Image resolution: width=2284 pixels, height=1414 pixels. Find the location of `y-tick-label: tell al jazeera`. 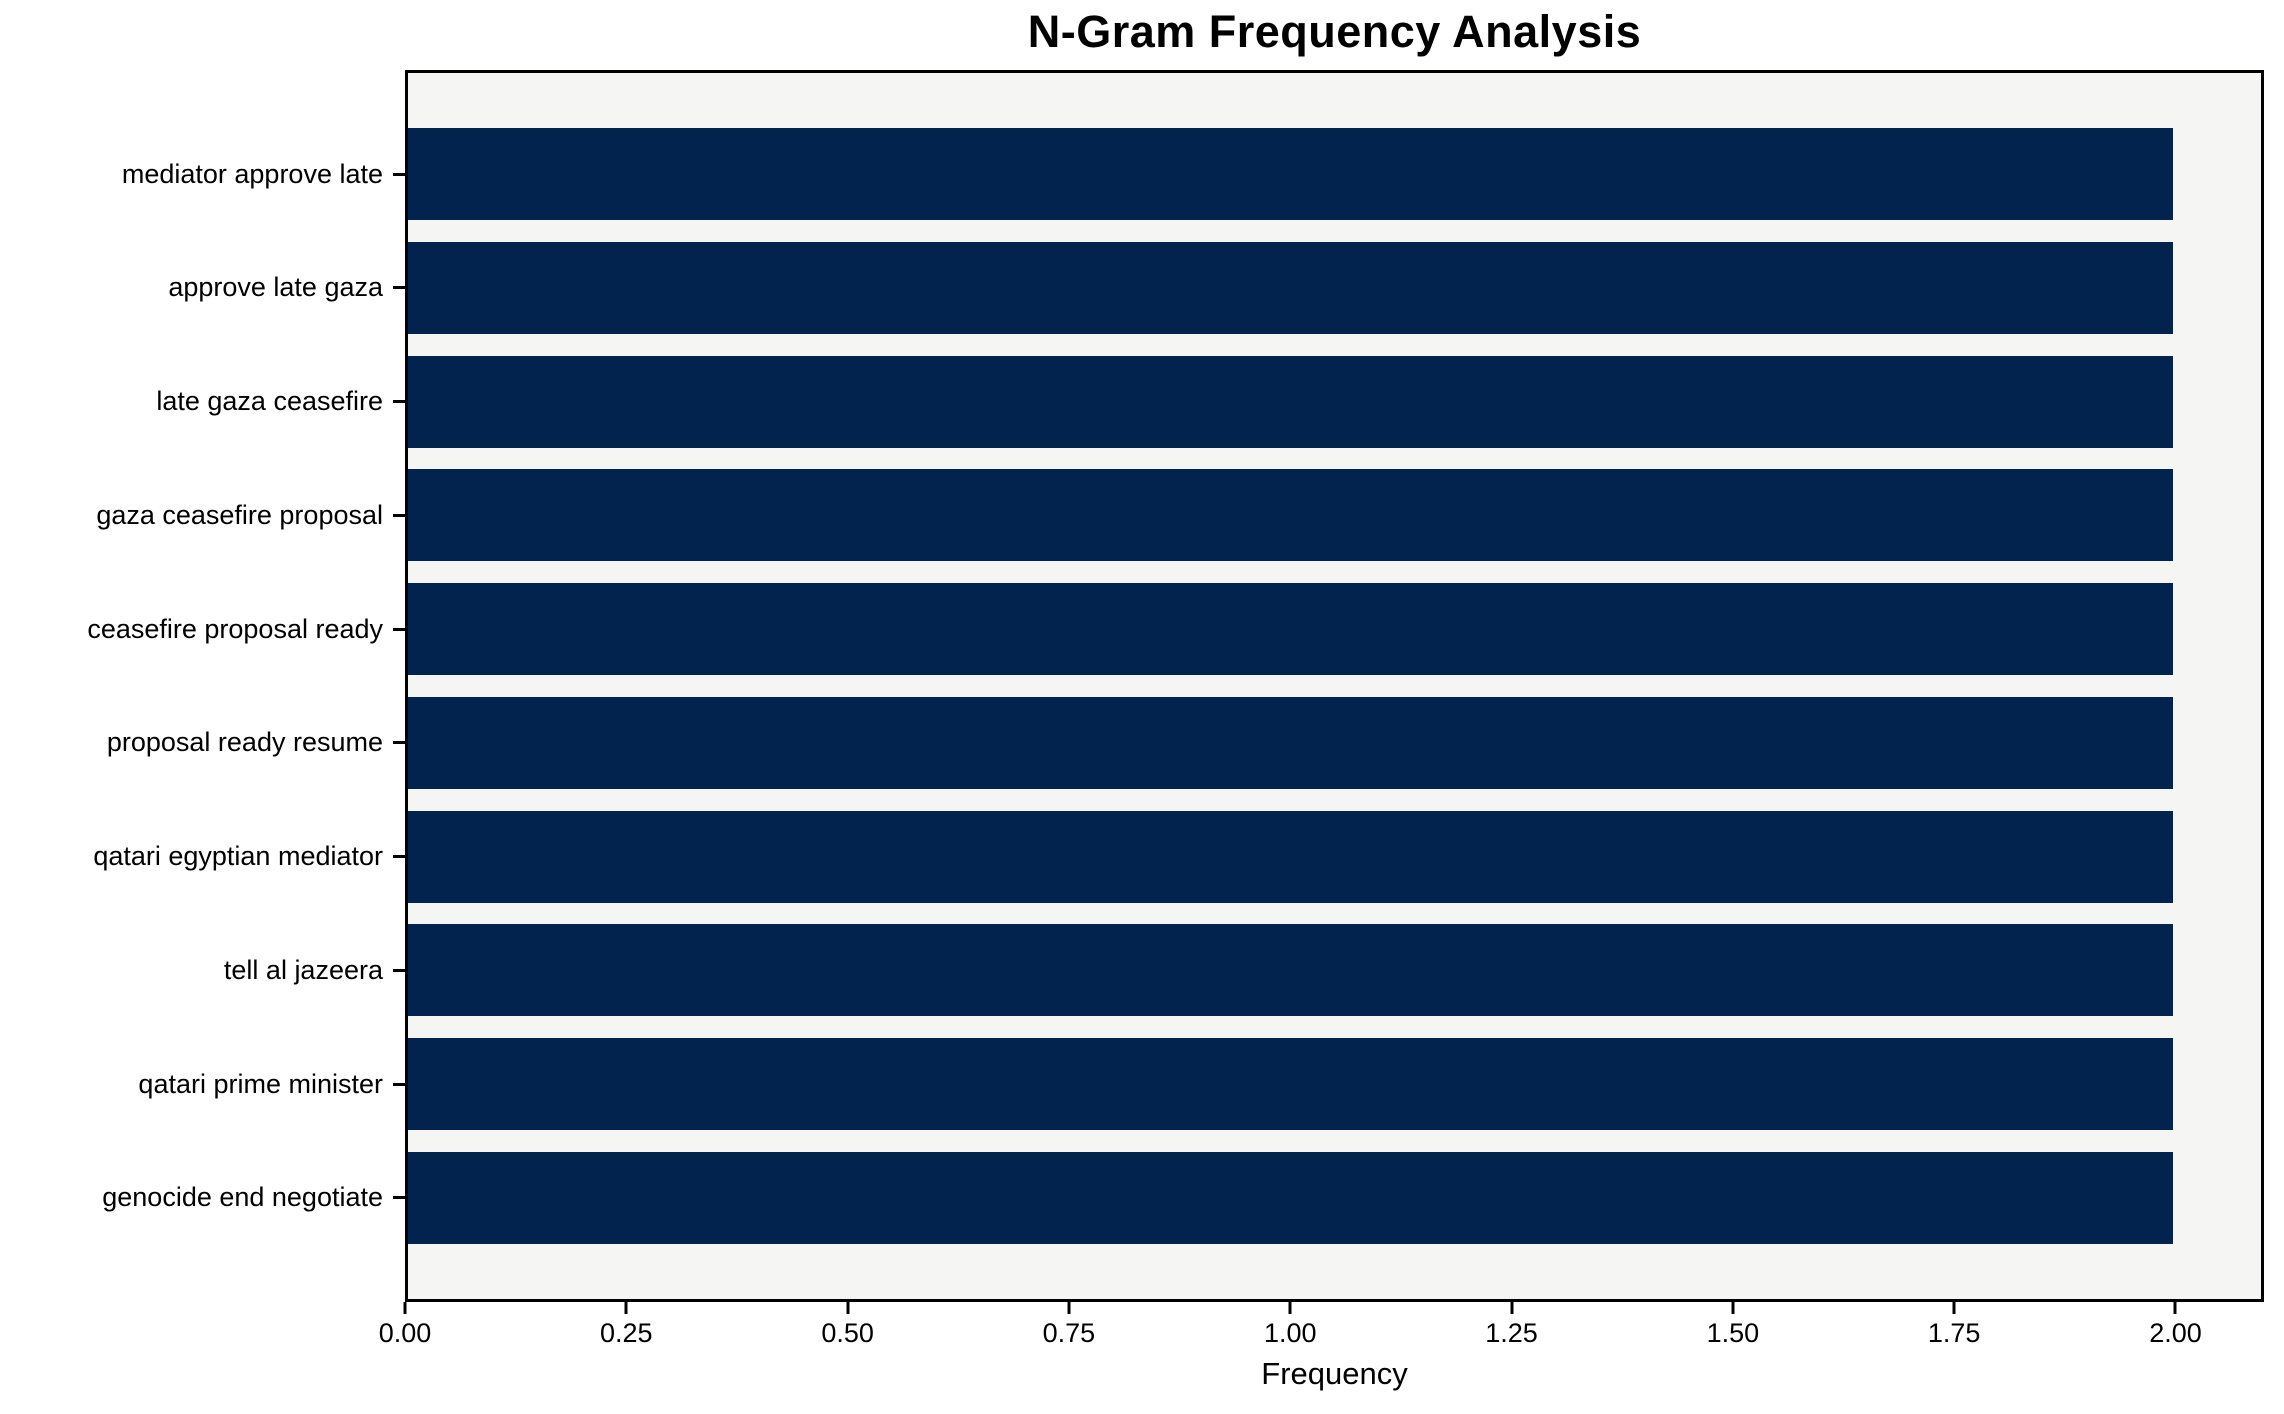

y-tick-label: tell al jazeera is located at coordinates (303, 969).